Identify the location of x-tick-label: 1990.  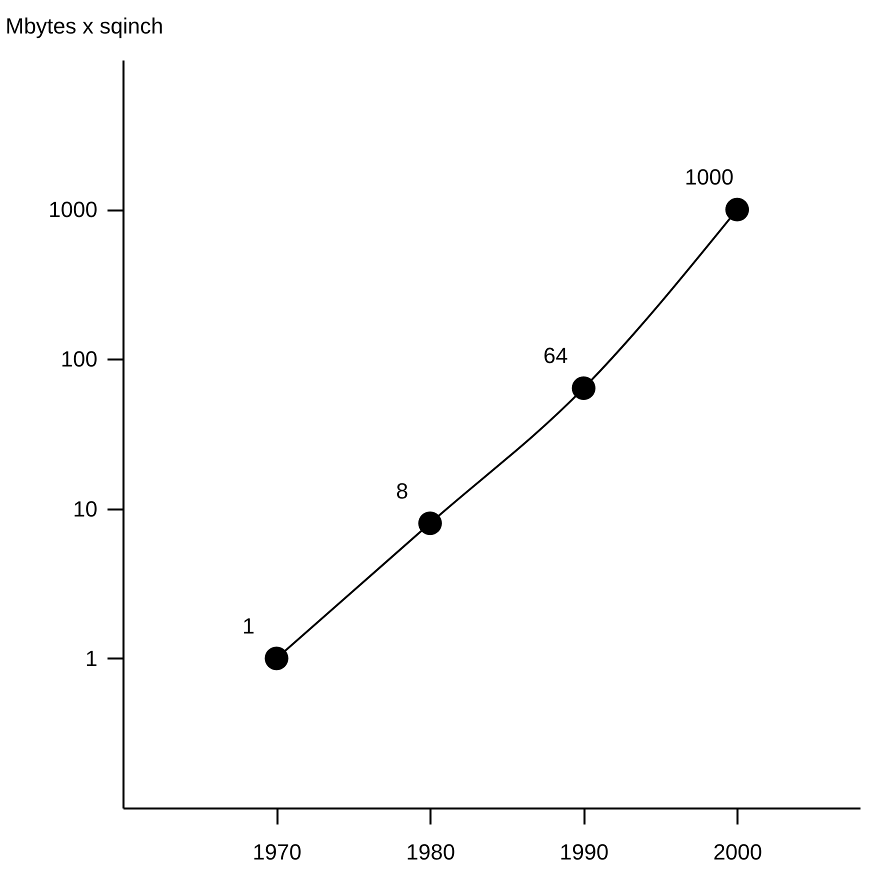
(584, 852).